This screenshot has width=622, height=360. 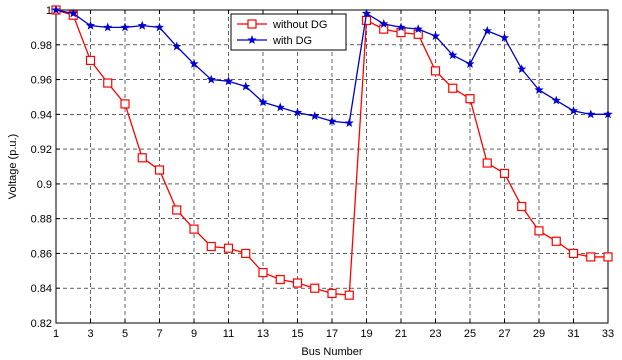 What do you see at coordinates (125, 334) in the screenshot?
I see `x-tick-label: 5` at bounding box center [125, 334].